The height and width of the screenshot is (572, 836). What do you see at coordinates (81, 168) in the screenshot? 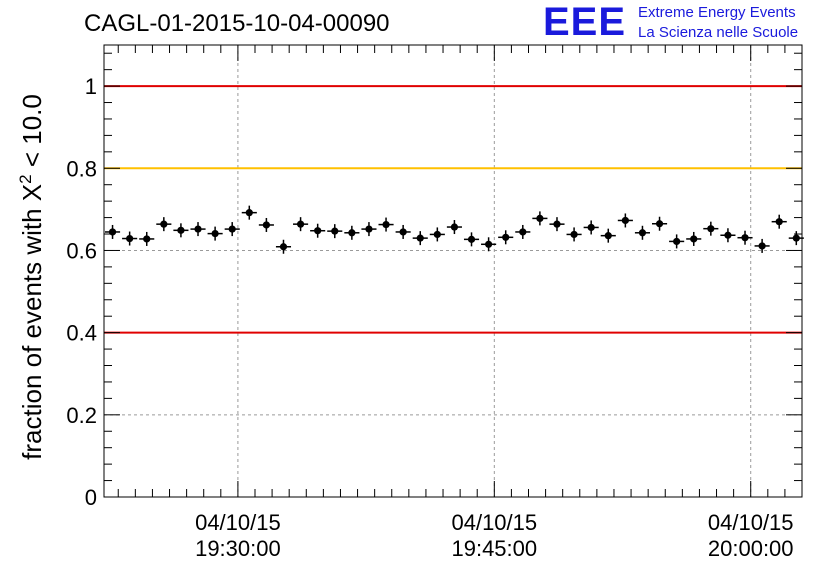
I see `y-tick-label: 0.8` at bounding box center [81, 168].